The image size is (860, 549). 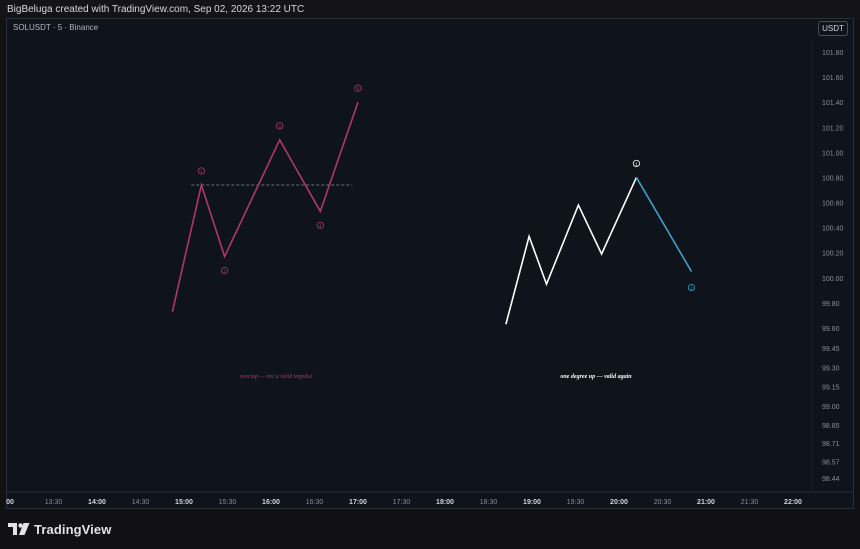 What do you see at coordinates (831, 349) in the screenshot?
I see `y-tick-label: 99.45` at bounding box center [831, 349].